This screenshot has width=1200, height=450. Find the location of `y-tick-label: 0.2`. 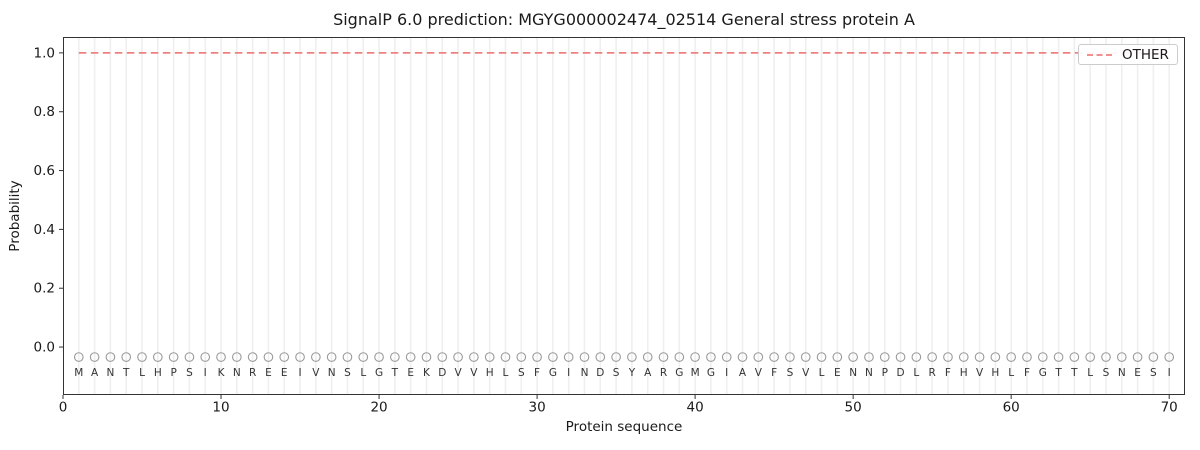

y-tick-label: 0.2 is located at coordinates (44, 289).